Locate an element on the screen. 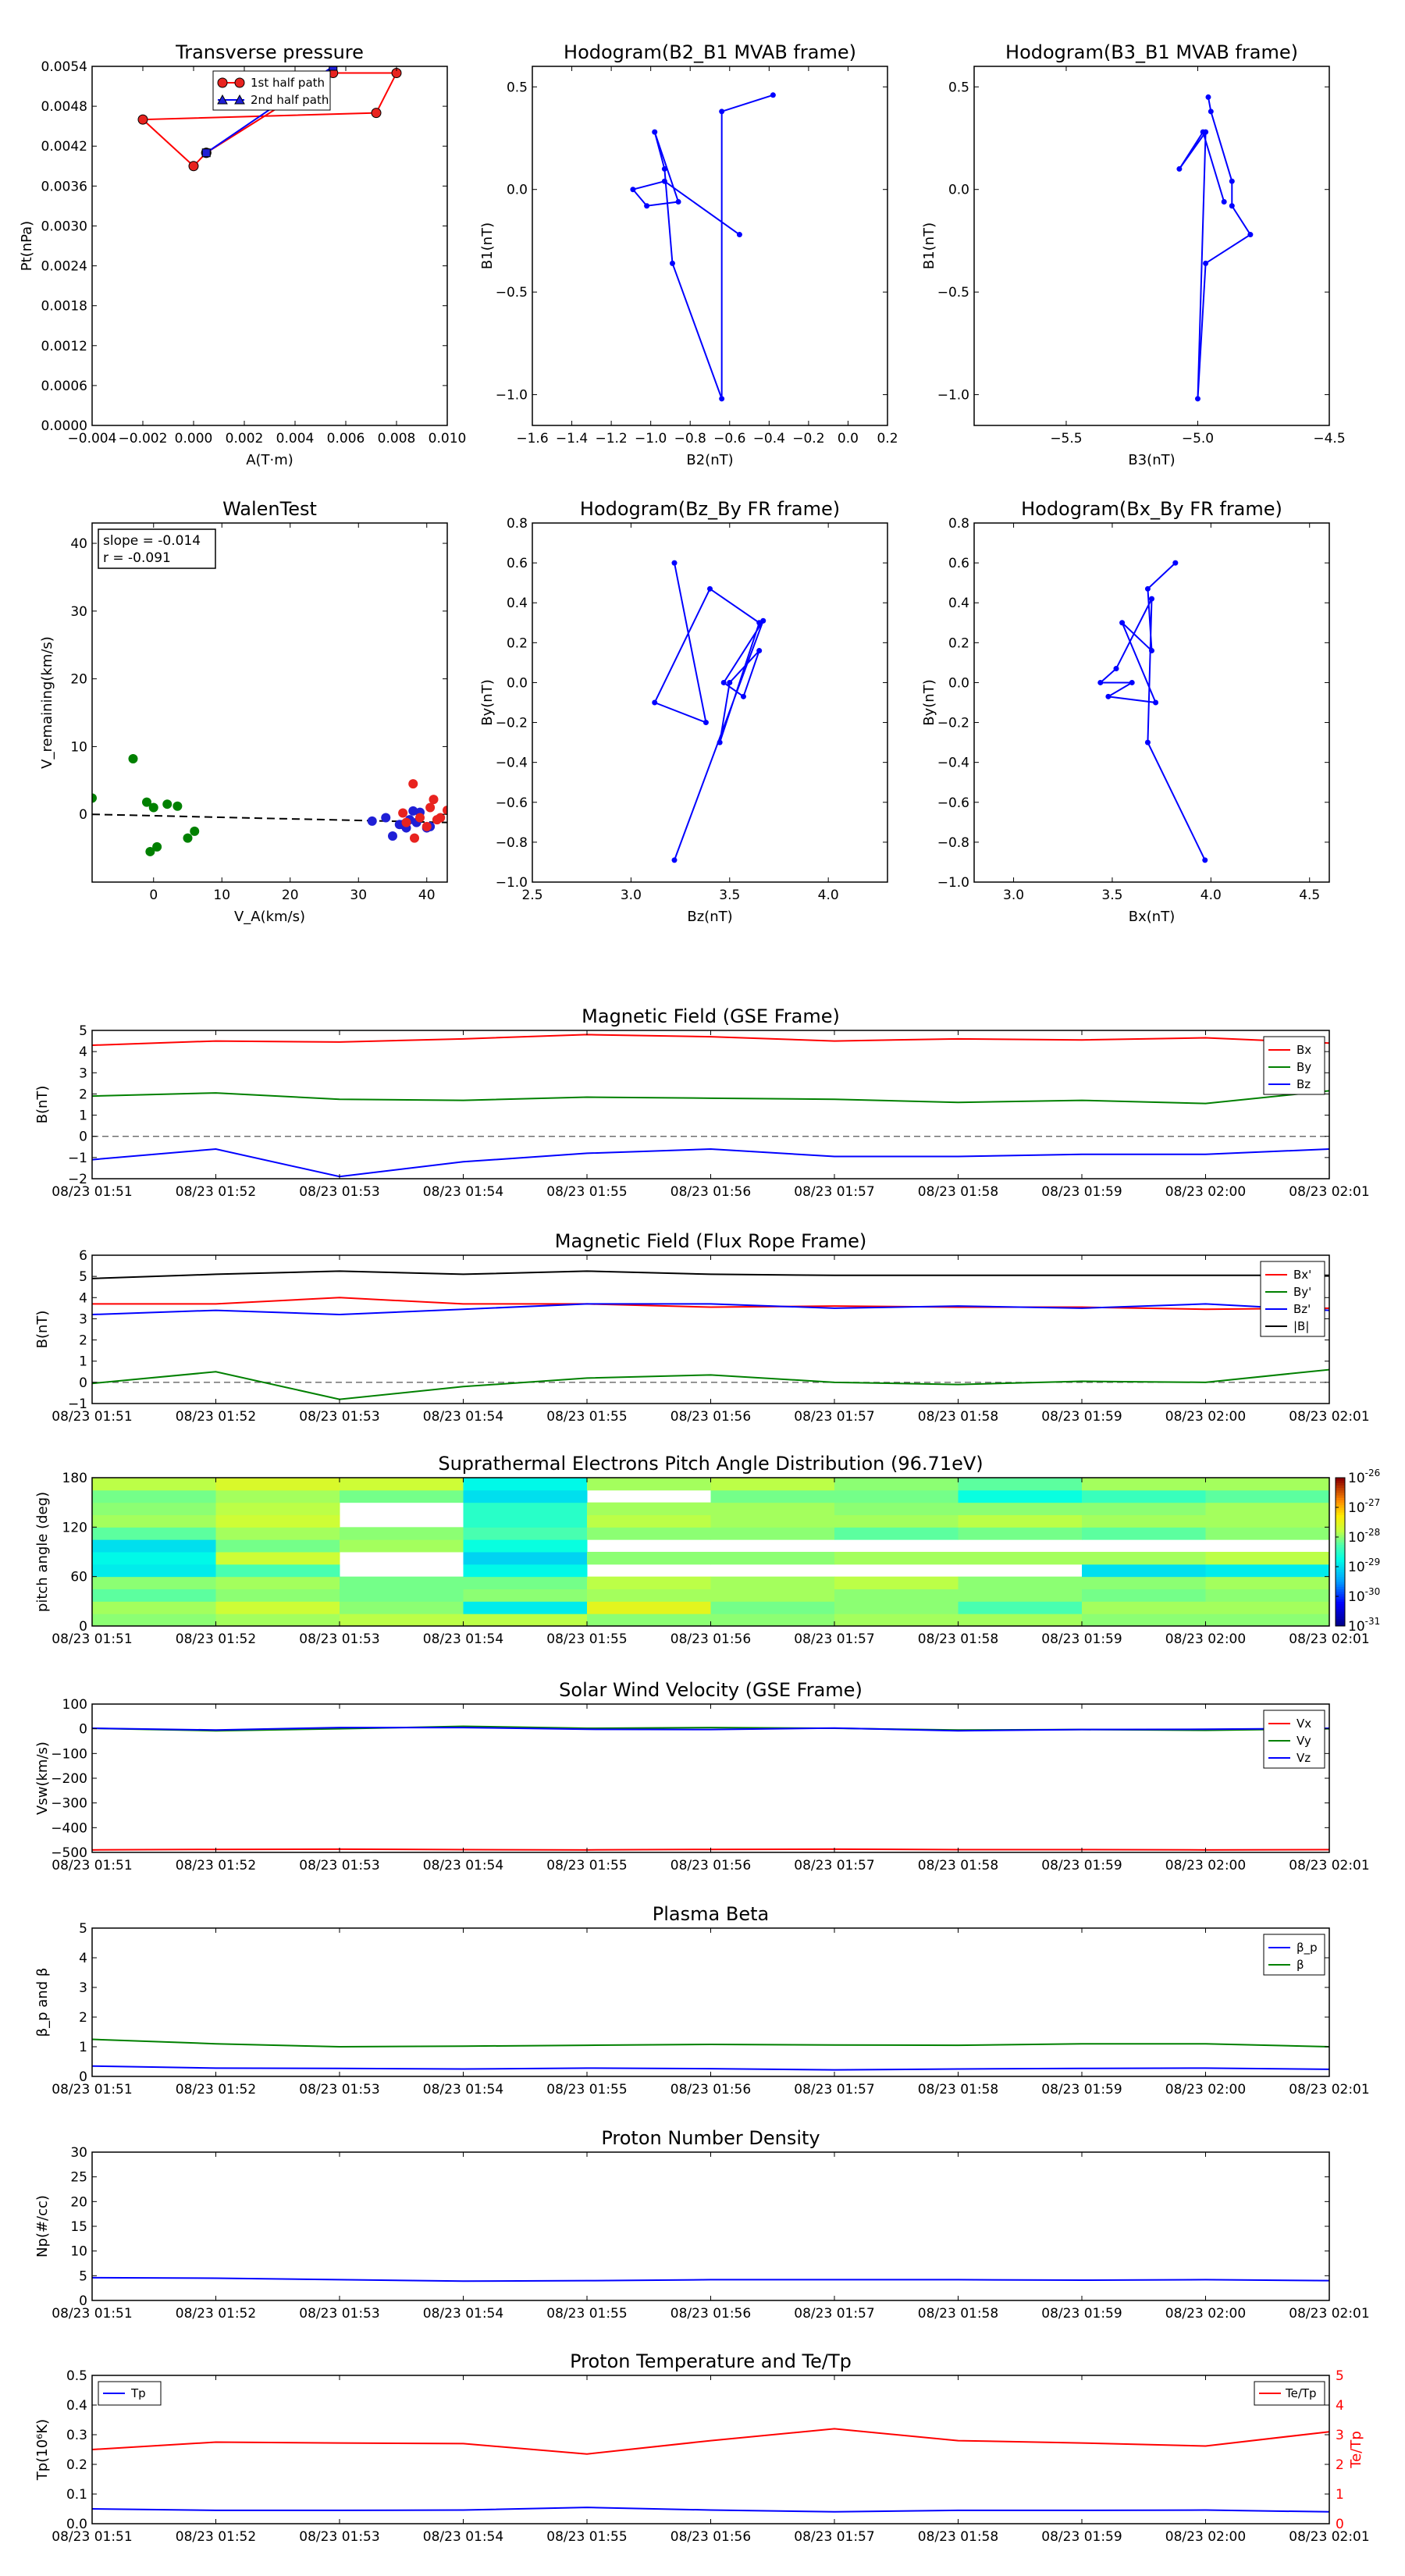  colorbar-exponent: -28 is located at coordinates (1373, 1532).